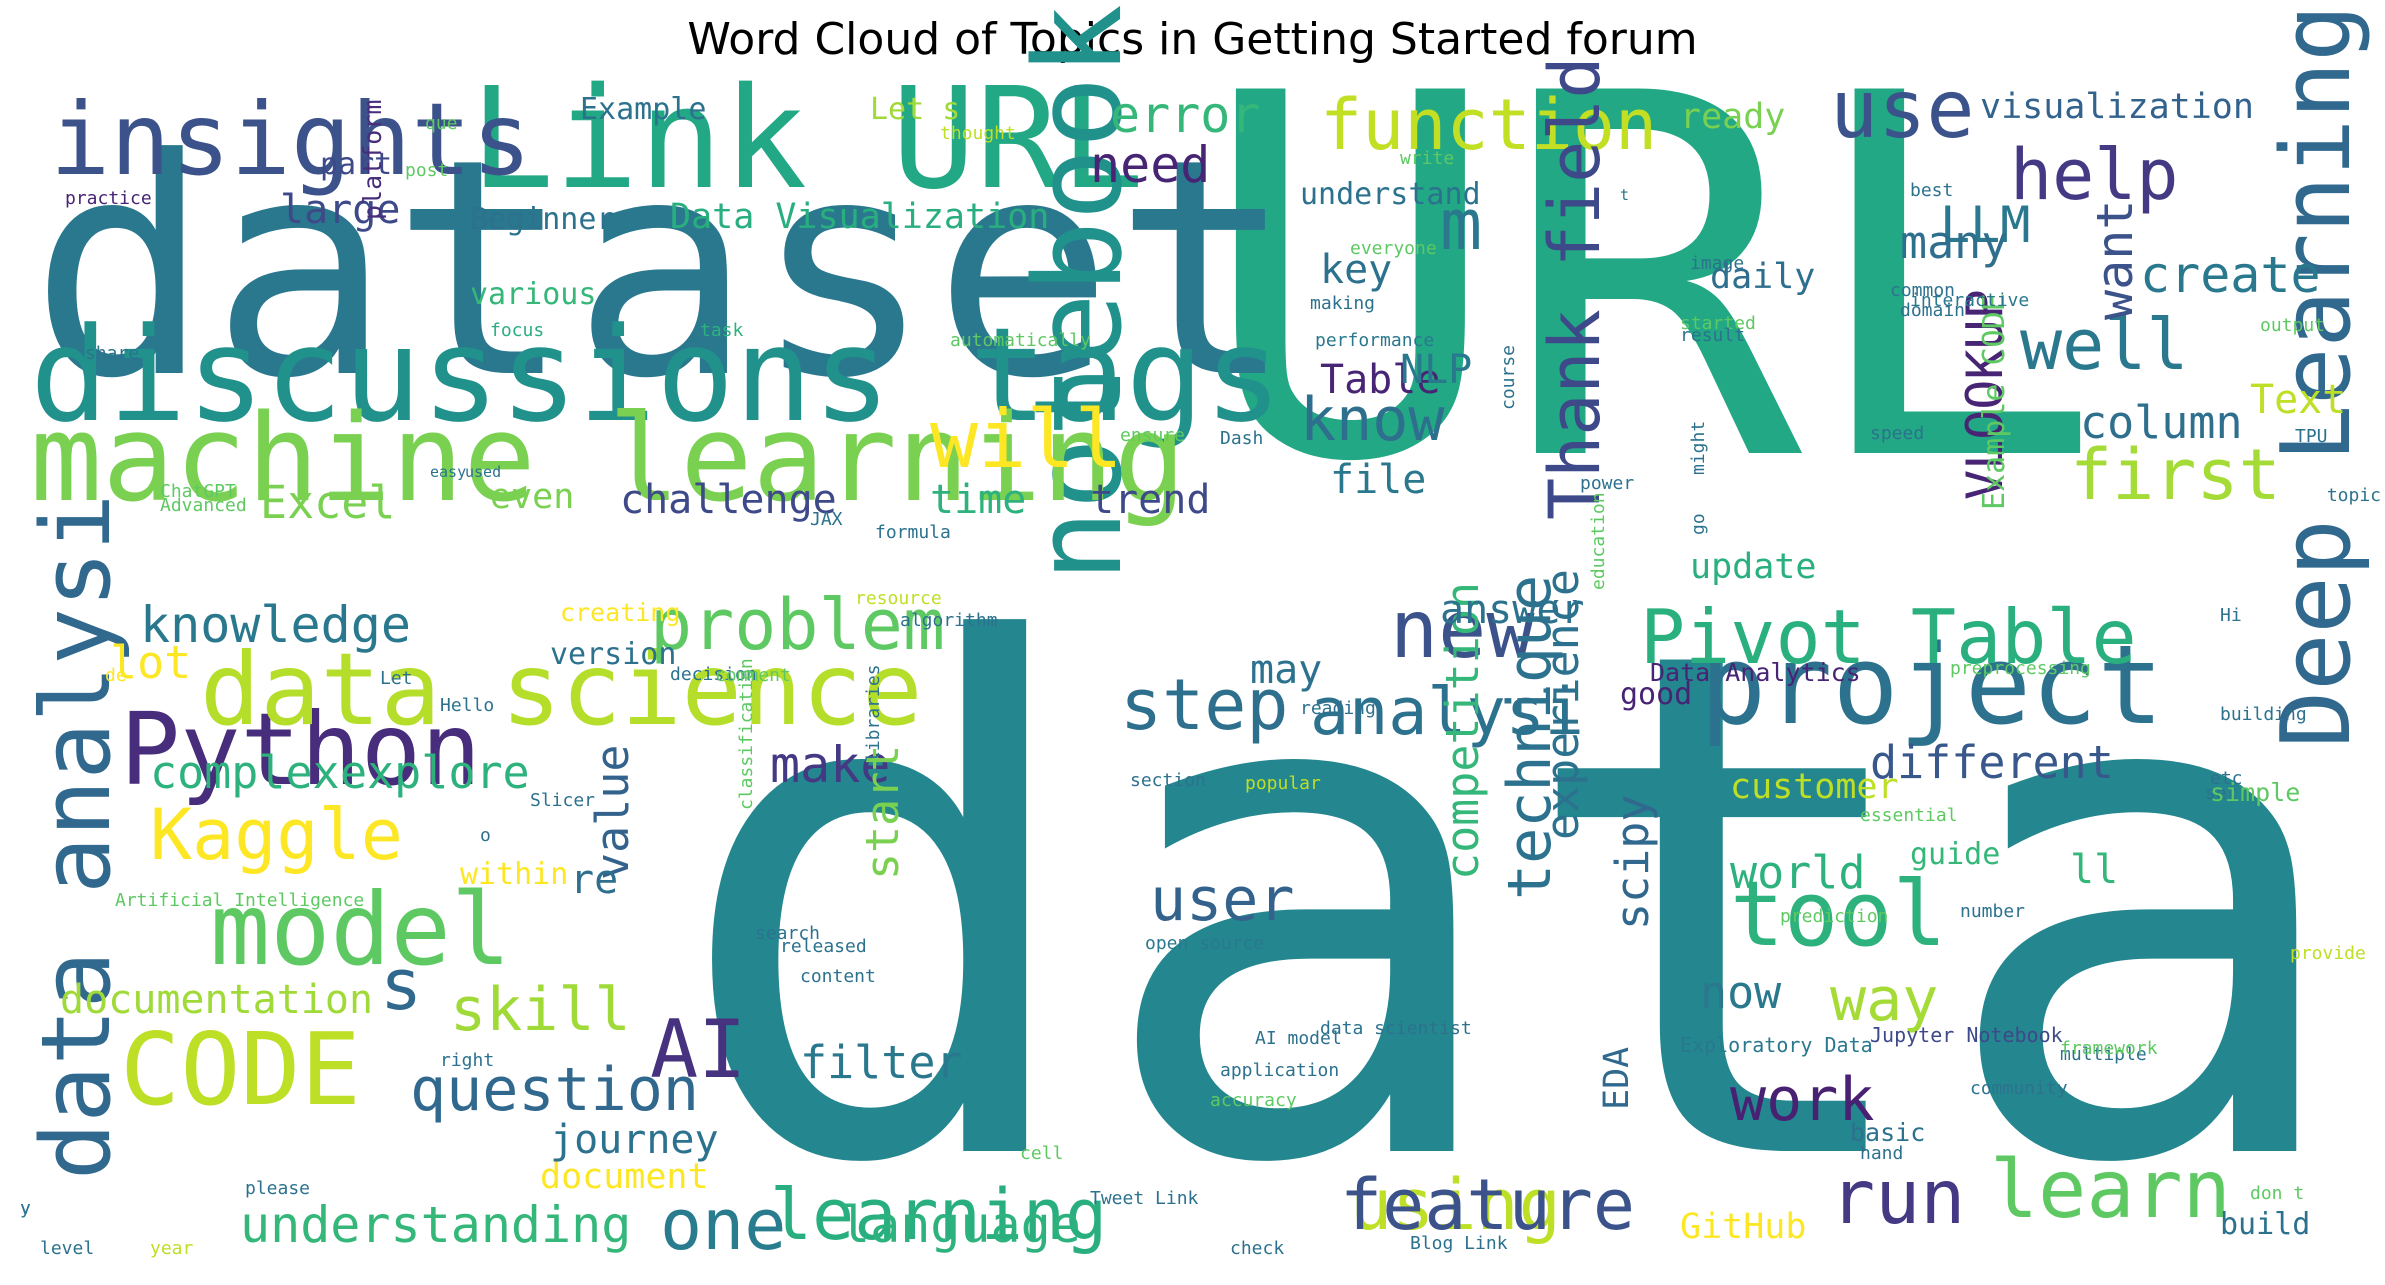 This screenshot has height=1285, width=2385. Describe the element at coordinates (340, 210) in the screenshot. I see `cloud-word: large` at that location.